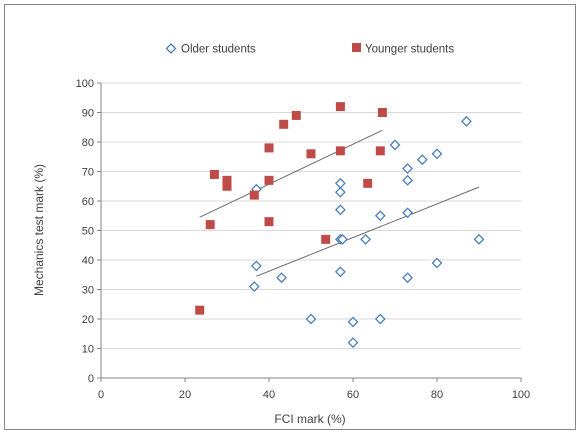 This screenshot has height=439, width=580. Describe the element at coordinates (88, 261) in the screenshot. I see `y-tick-label: 40` at that location.